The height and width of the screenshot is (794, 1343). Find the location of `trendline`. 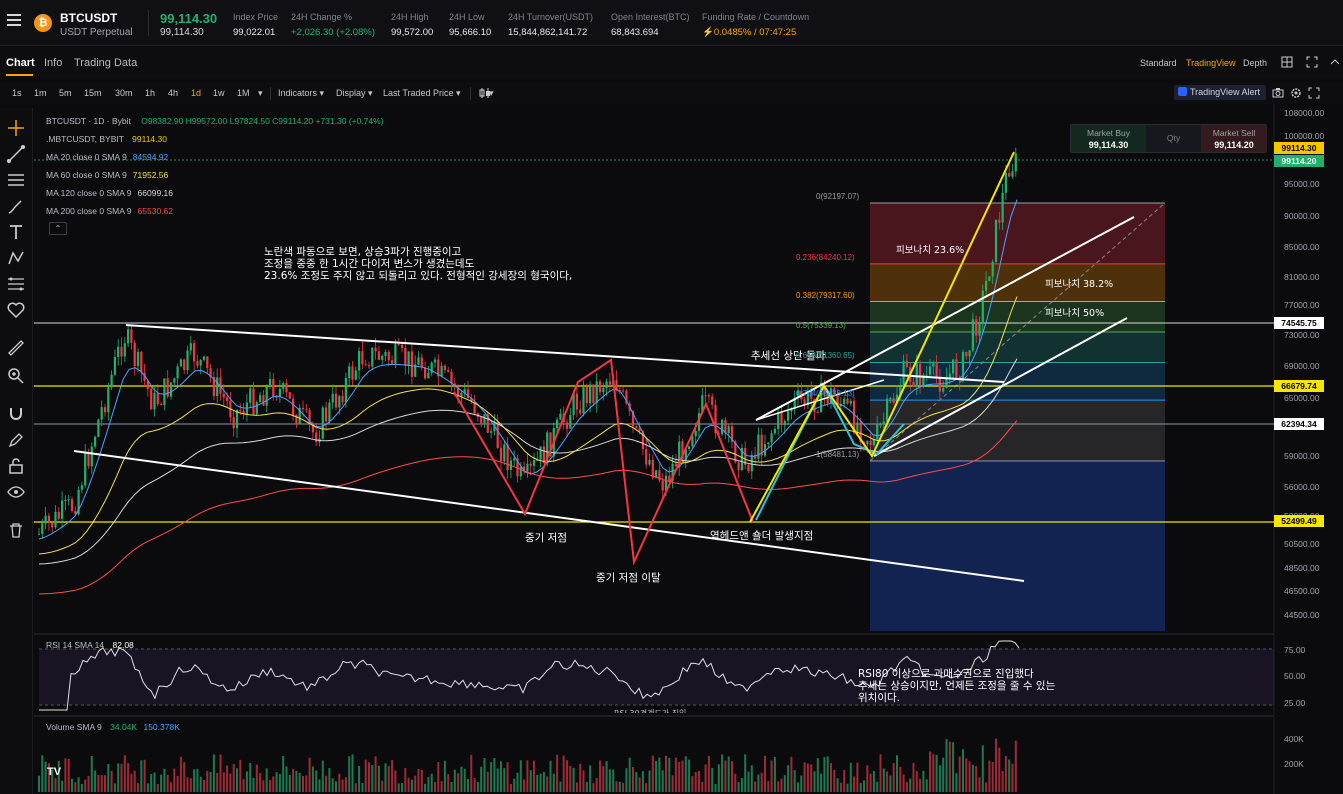

trendline is located at coordinates (945, 318).